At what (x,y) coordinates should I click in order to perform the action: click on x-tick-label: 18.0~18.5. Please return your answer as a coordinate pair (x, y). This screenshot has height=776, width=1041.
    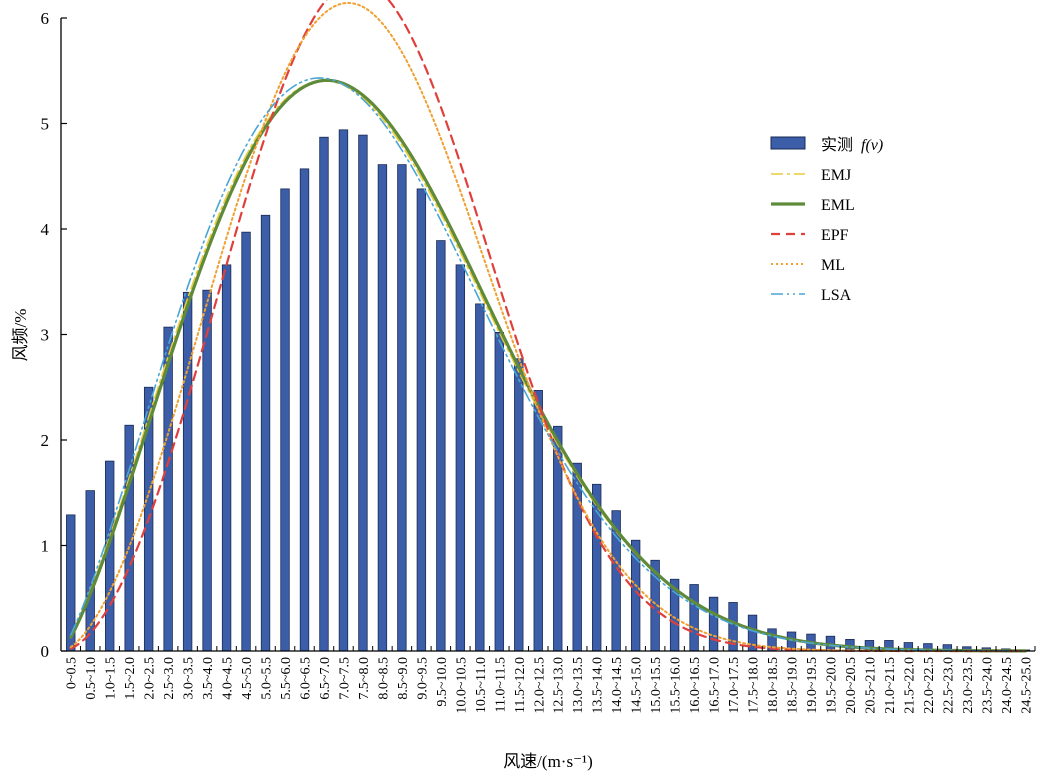
    Looking at the image, I should click on (773, 685).